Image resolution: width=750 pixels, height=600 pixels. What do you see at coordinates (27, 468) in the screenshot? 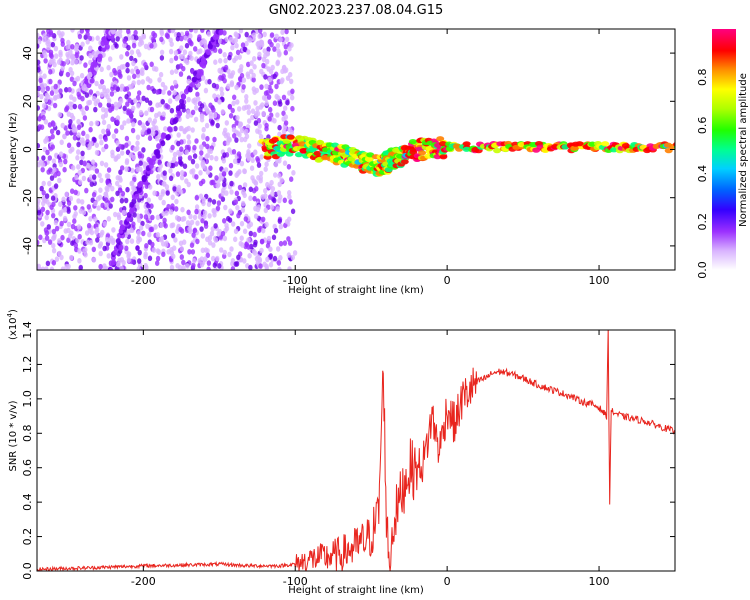
I see `y-tick-label: 0.6` at bounding box center [27, 468].